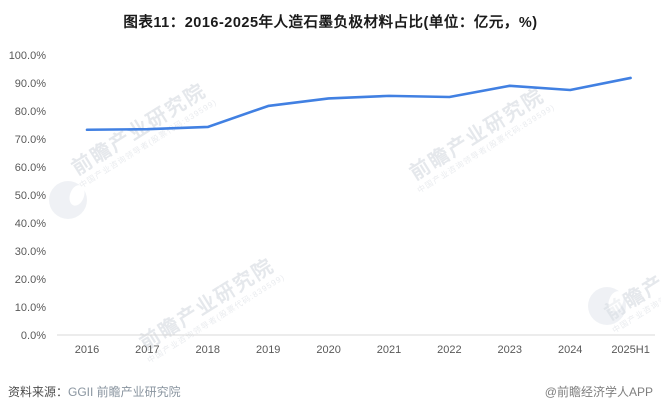  Describe the element at coordinates (510, 350) in the screenshot. I see `x-axis-tick-label: 2023` at that location.